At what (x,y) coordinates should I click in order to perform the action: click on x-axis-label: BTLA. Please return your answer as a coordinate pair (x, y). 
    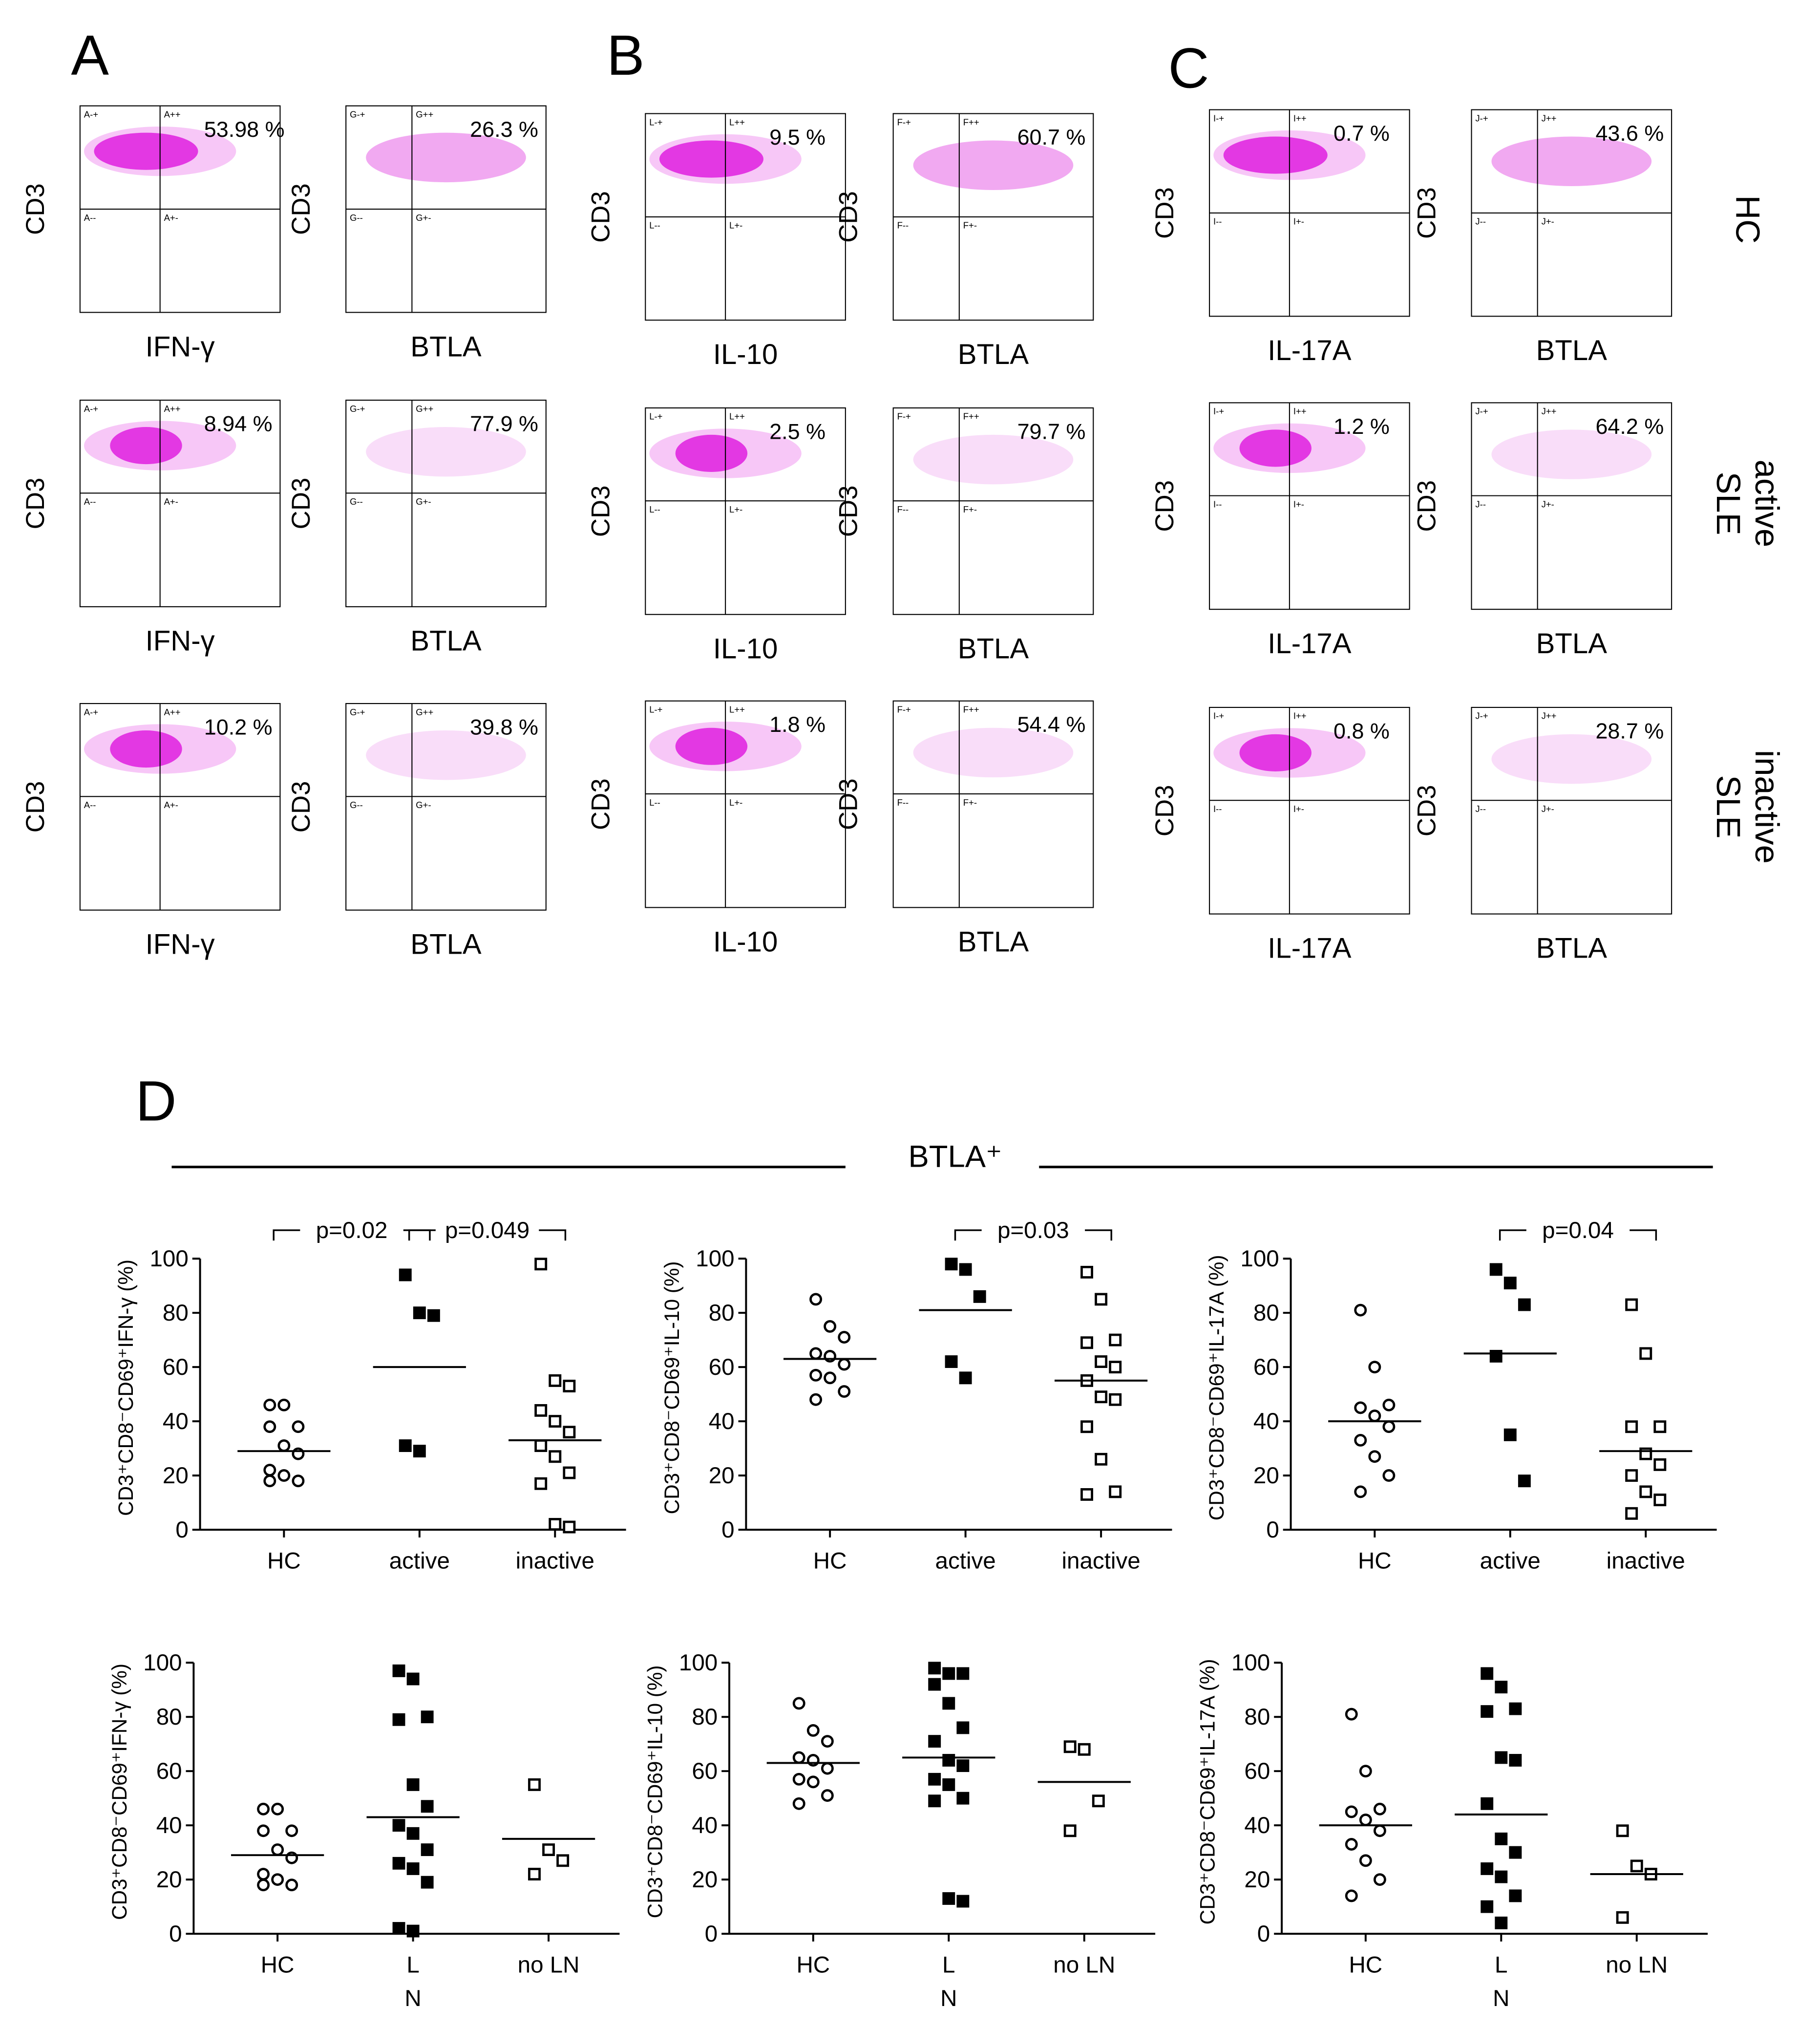
    Looking at the image, I should click on (1572, 948).